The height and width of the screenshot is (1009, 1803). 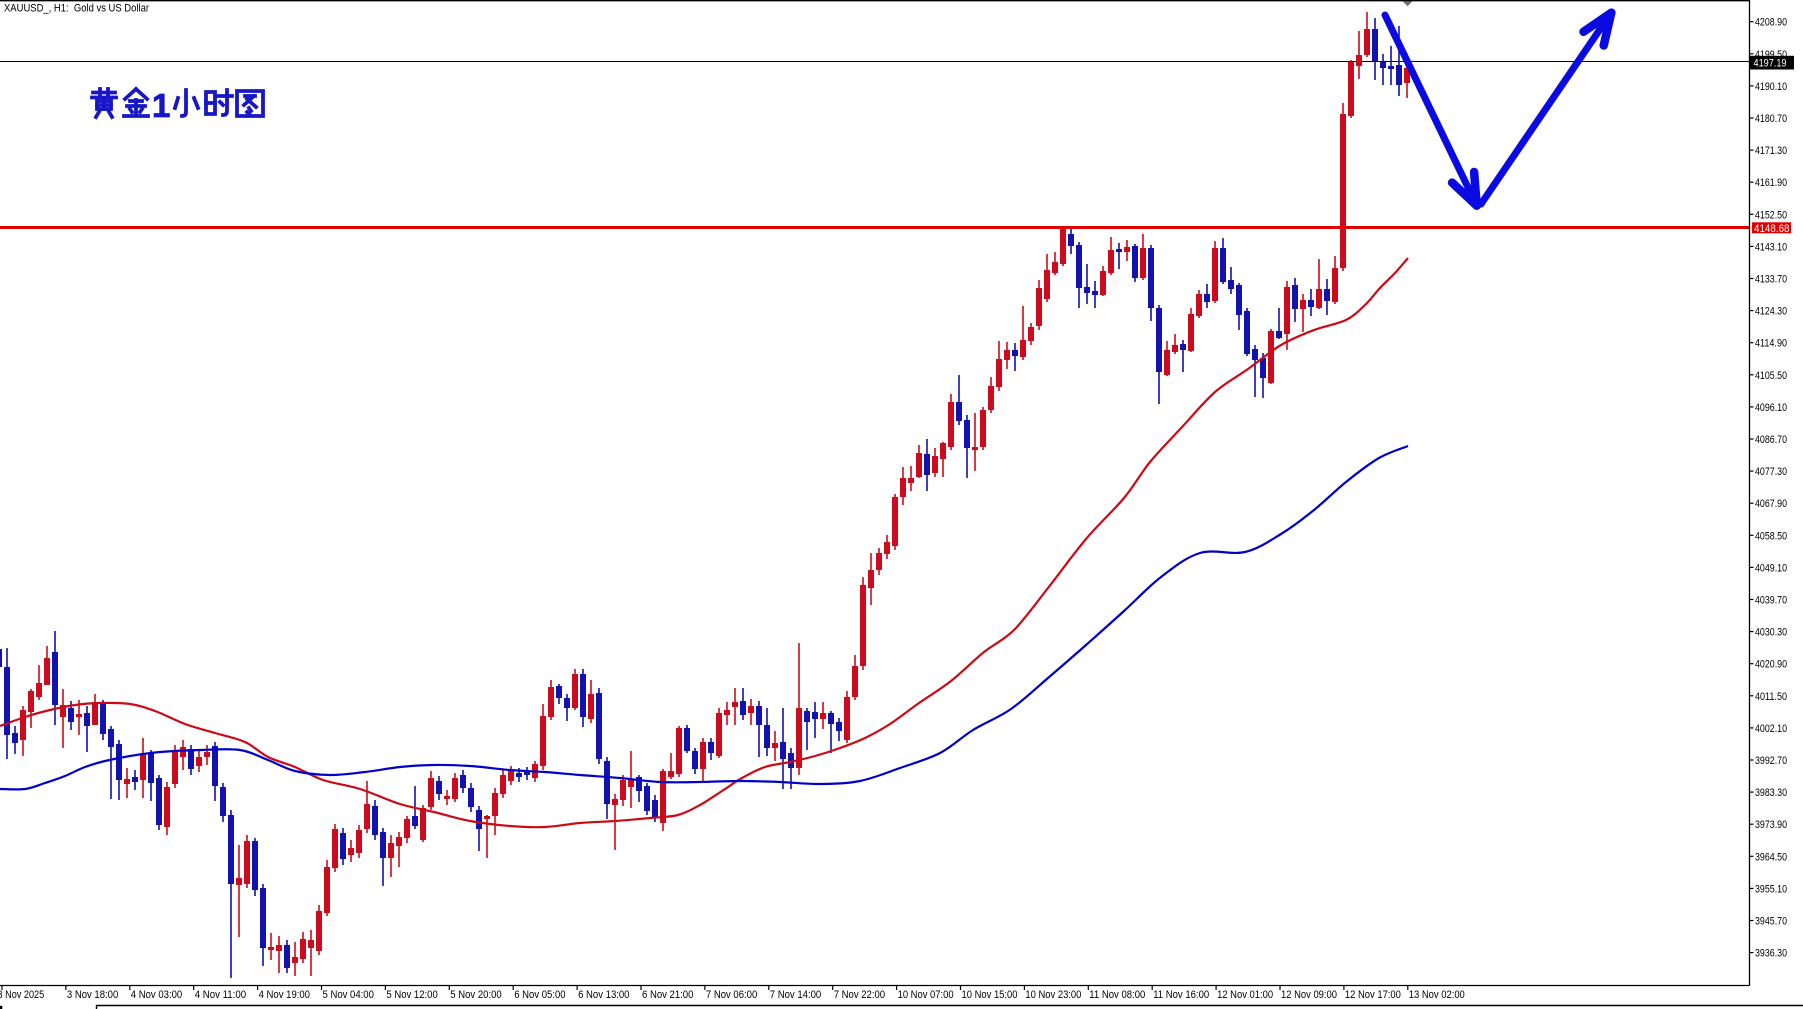 What do you see at coordinates (539, 995) in the screenshot?
I see `svg-text: 6 Nov 05:00` at bounding box center [539, 995].